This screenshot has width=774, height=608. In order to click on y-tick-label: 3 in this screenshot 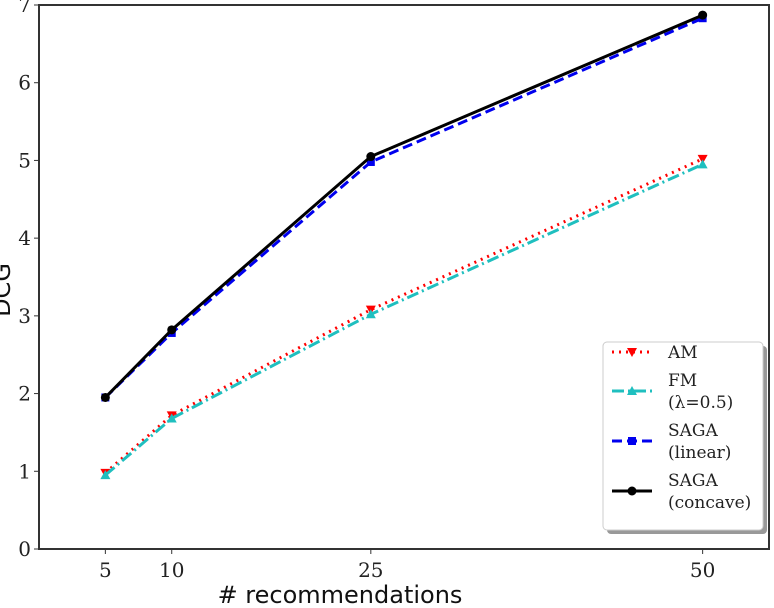, I will do `click(24, 316)`.